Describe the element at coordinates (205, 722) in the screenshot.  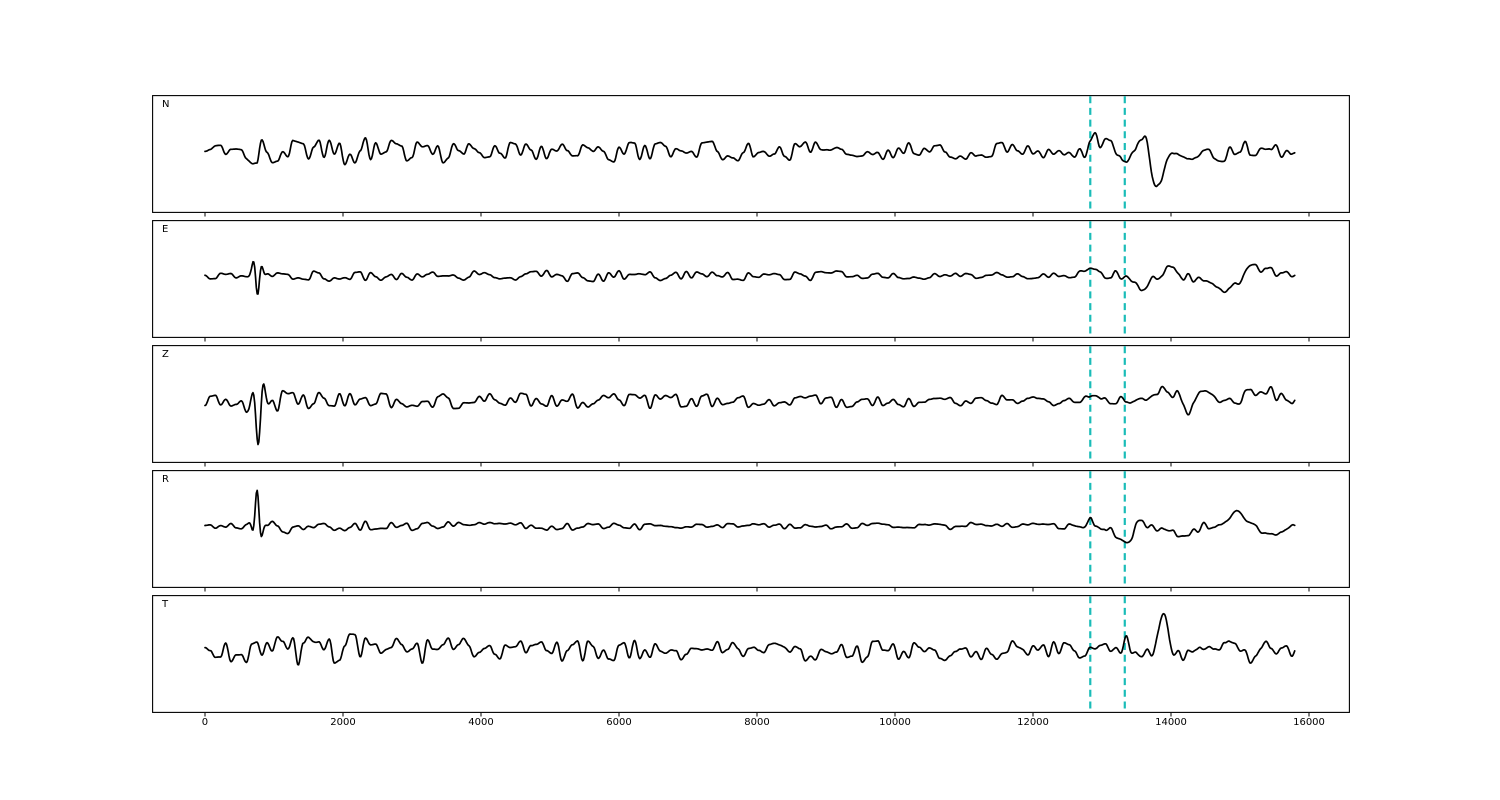
I see `x-tick-label: 0` at that location.